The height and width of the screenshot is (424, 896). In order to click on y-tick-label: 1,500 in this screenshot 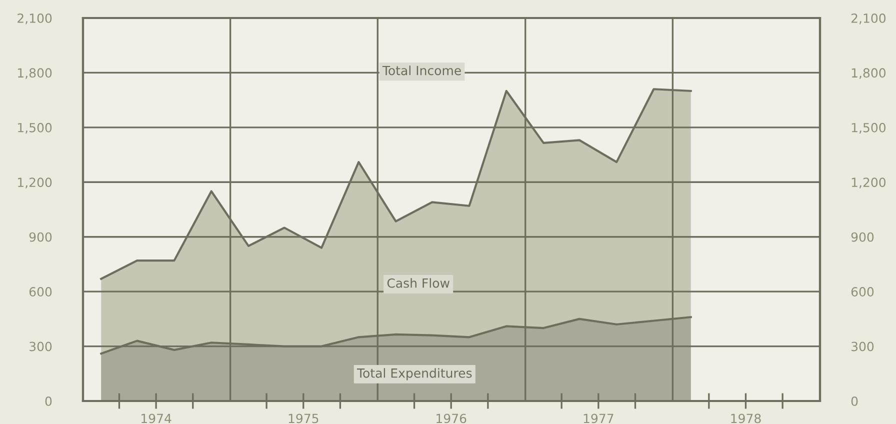, I will do `click(35, 128)`.